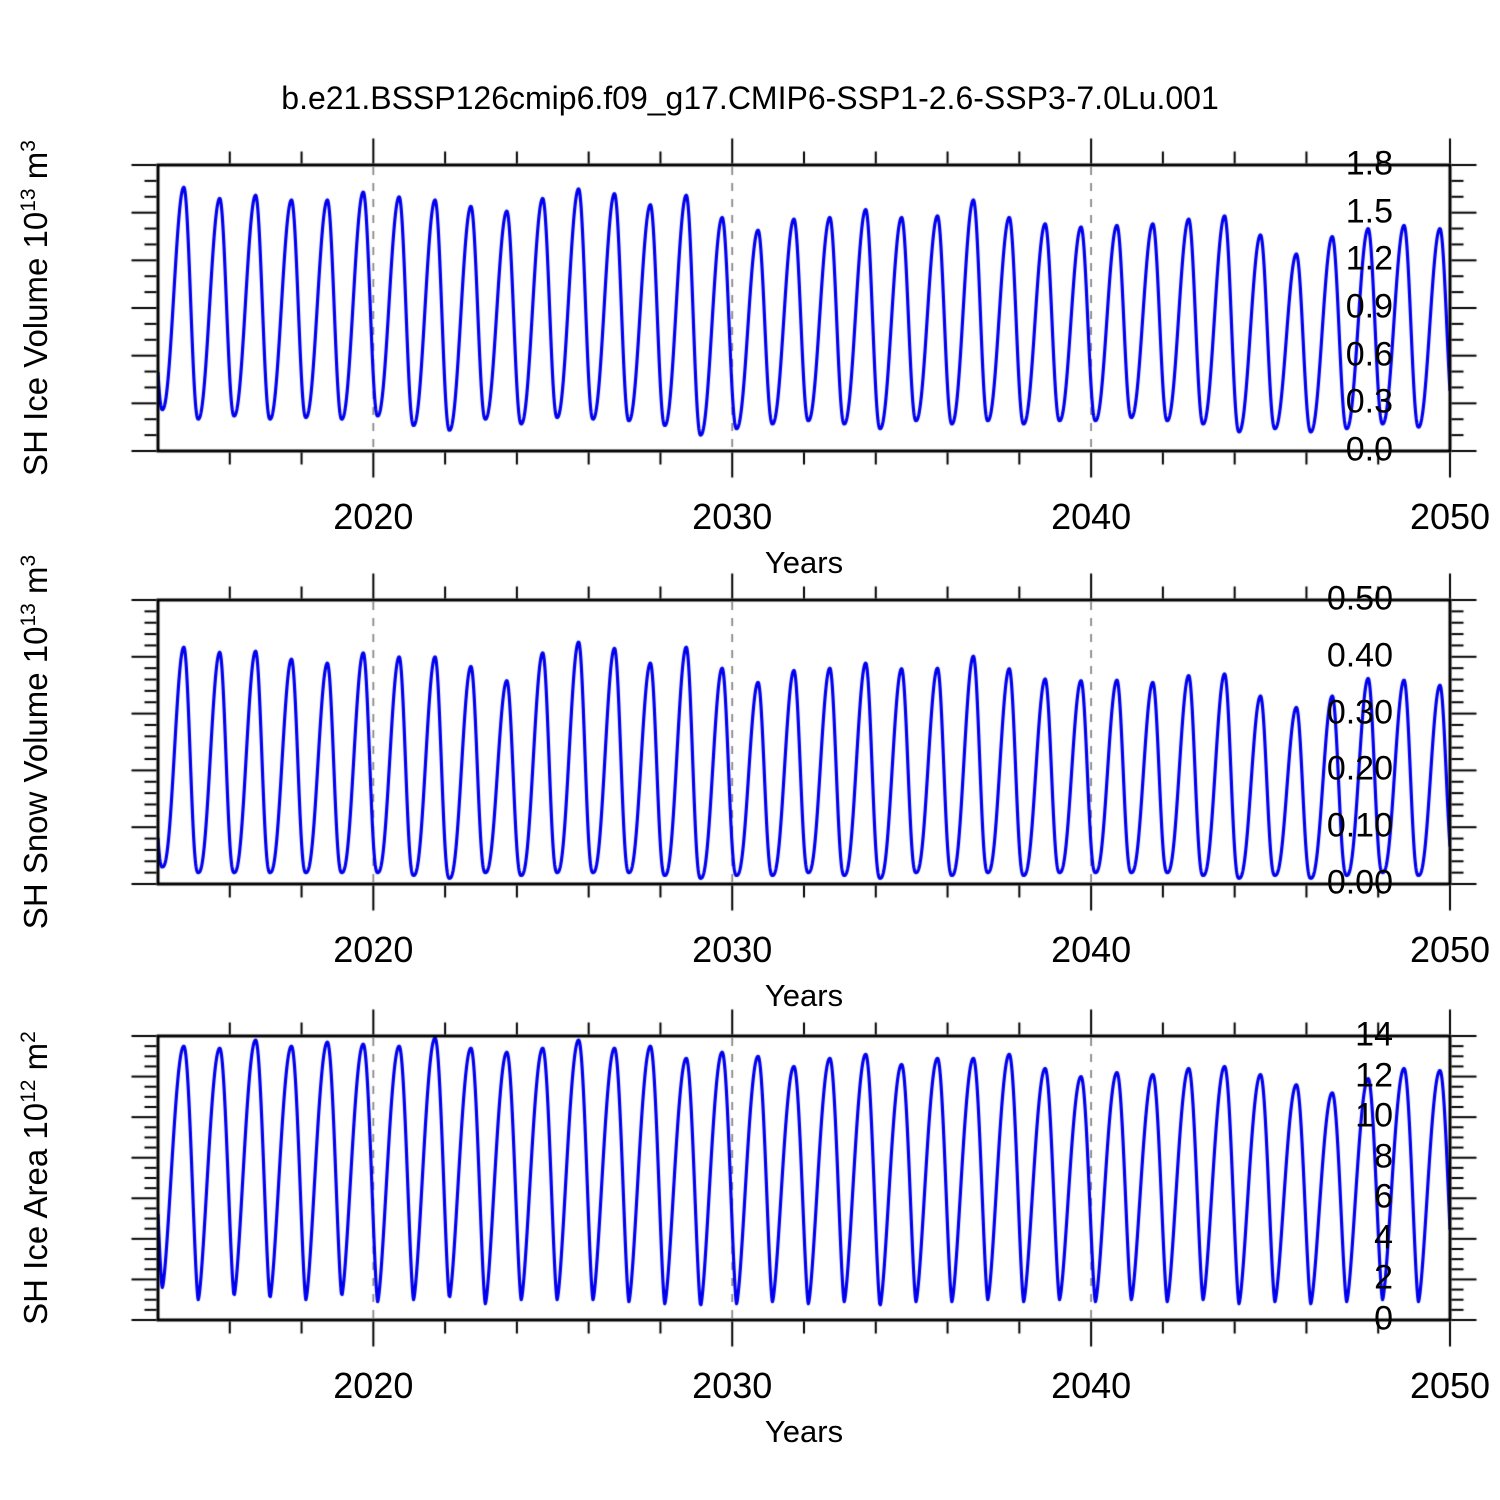 The image size is (1500, 1500). I want to click on y-axis-title: SH Snow Volume 1013 m3, so click(36, 742).